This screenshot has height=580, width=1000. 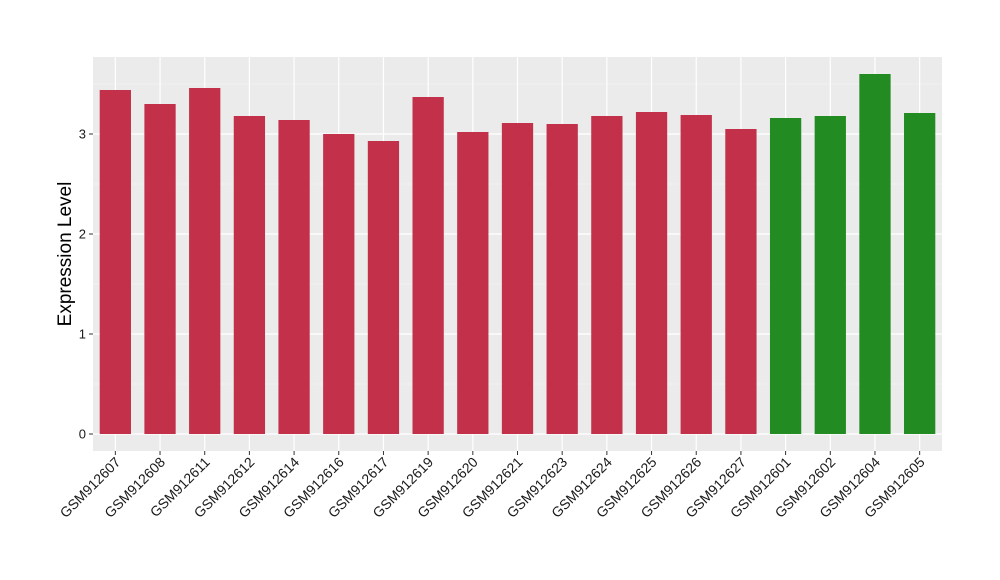 What do you see at coordinates (696, 274) in the screenshot?
I see `bar-GSM912626` at bounding box center [696, 274].